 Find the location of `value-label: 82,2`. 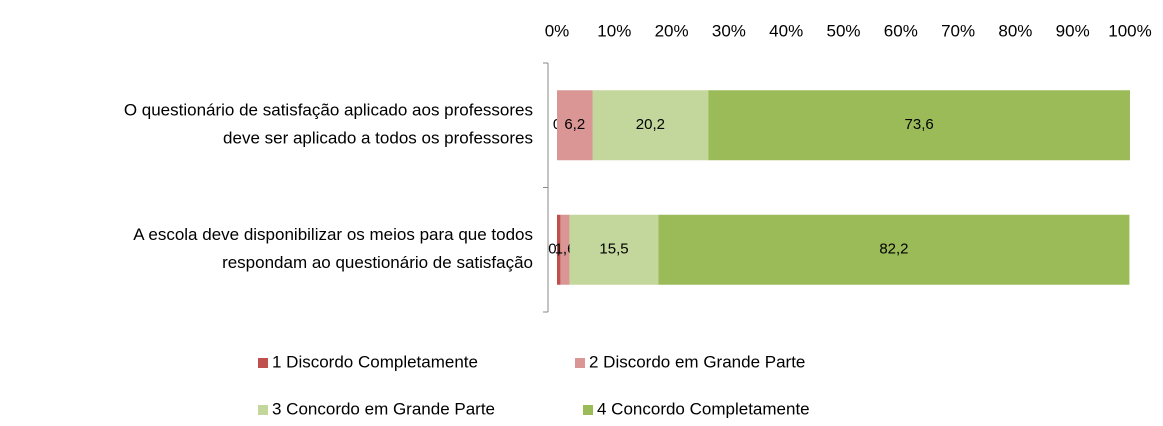

value-label: 82,2 is located at coordinates (893, 249).